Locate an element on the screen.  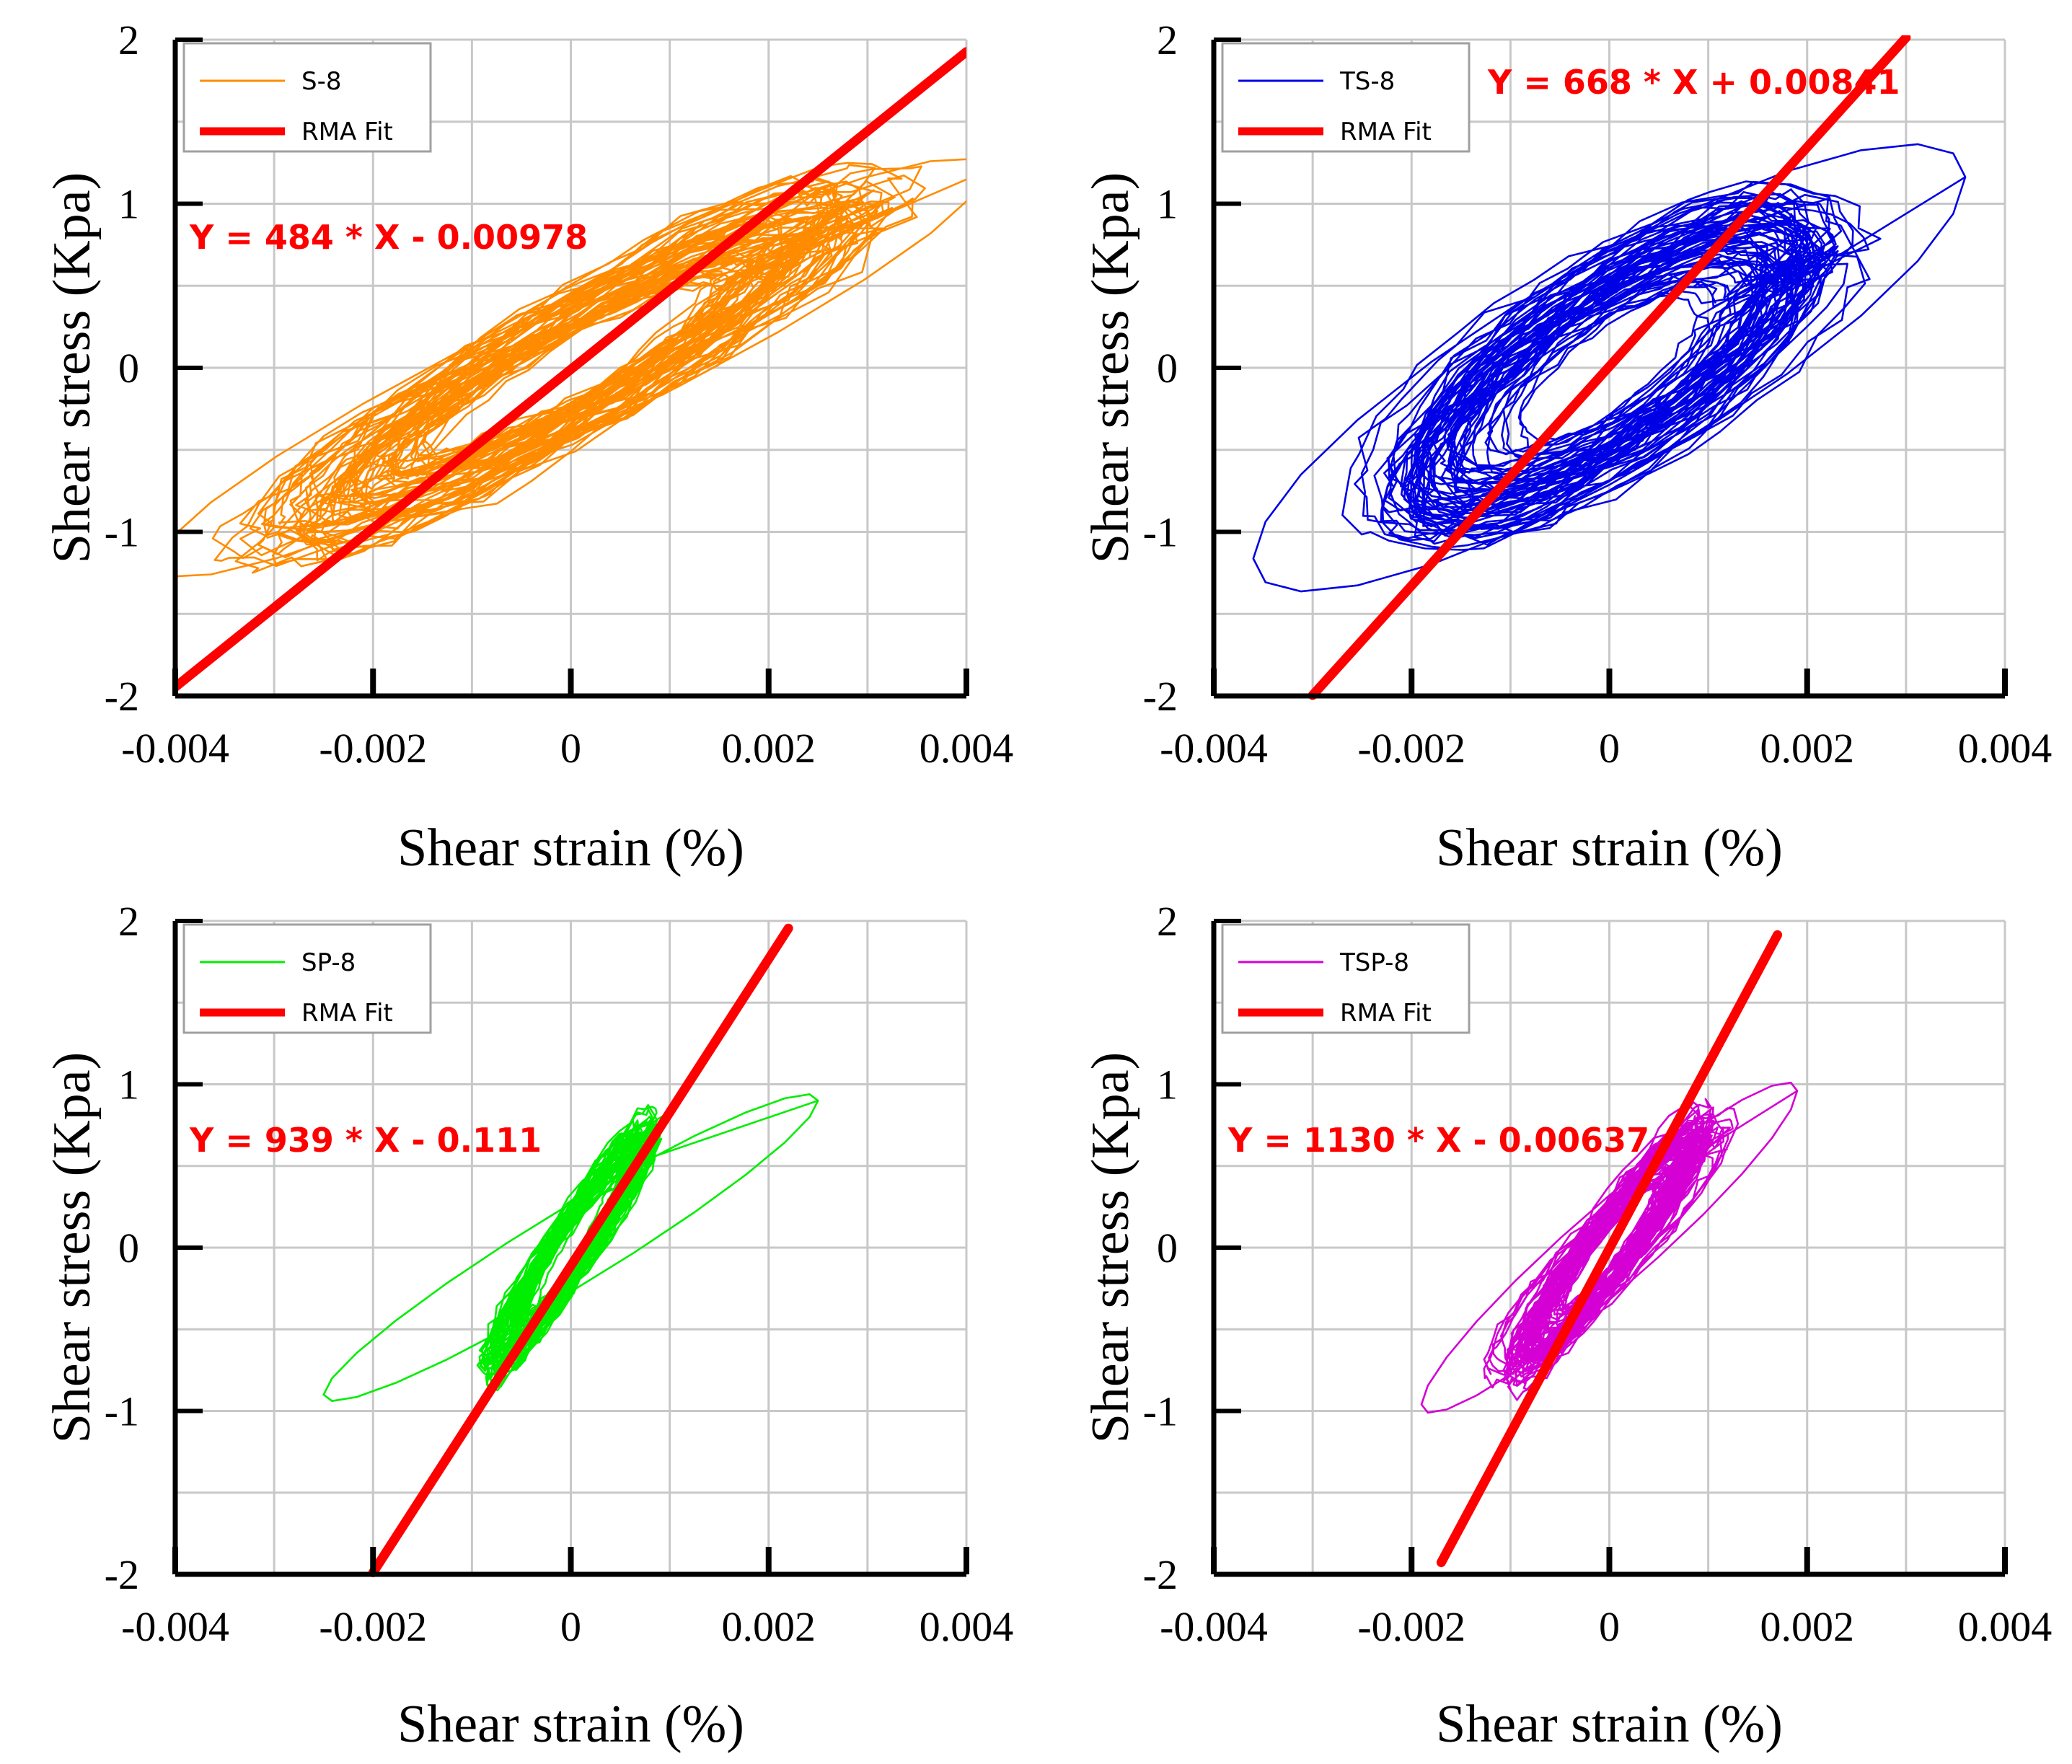
fit-equation: Y = 1130 * X - 0.00637 is located at coordinates (1438, 1140).